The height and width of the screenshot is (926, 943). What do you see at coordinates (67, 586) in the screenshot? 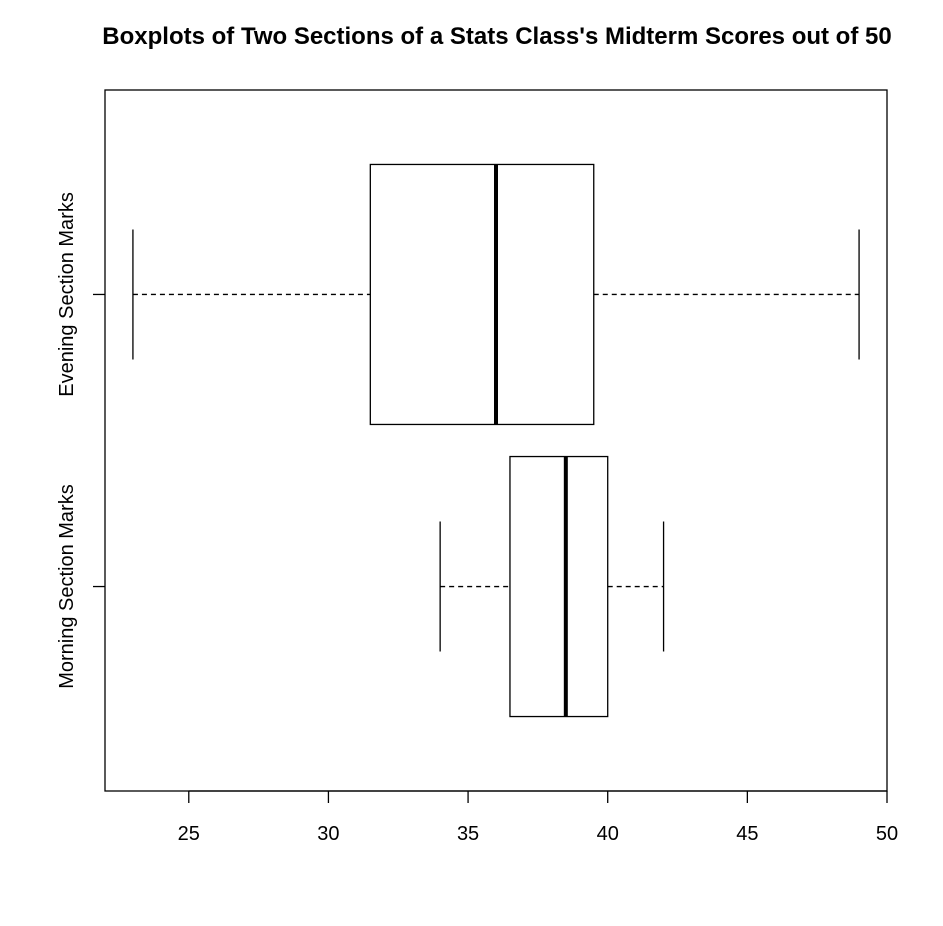
I see `y-category-label: Morning Section Marks` at bounding box center [67, 586].